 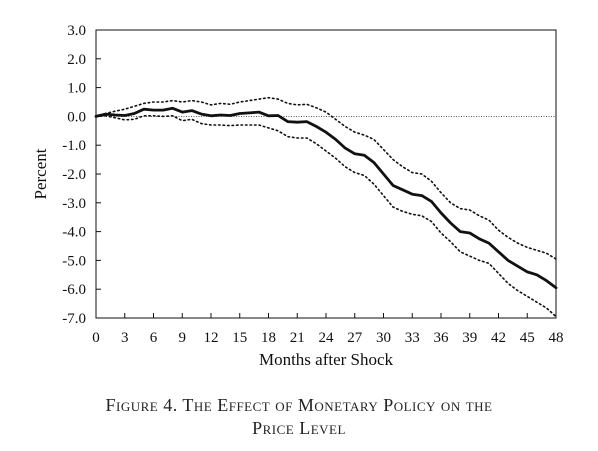 I want to click on x-tick-label: 15, so click(x=239, y=338).